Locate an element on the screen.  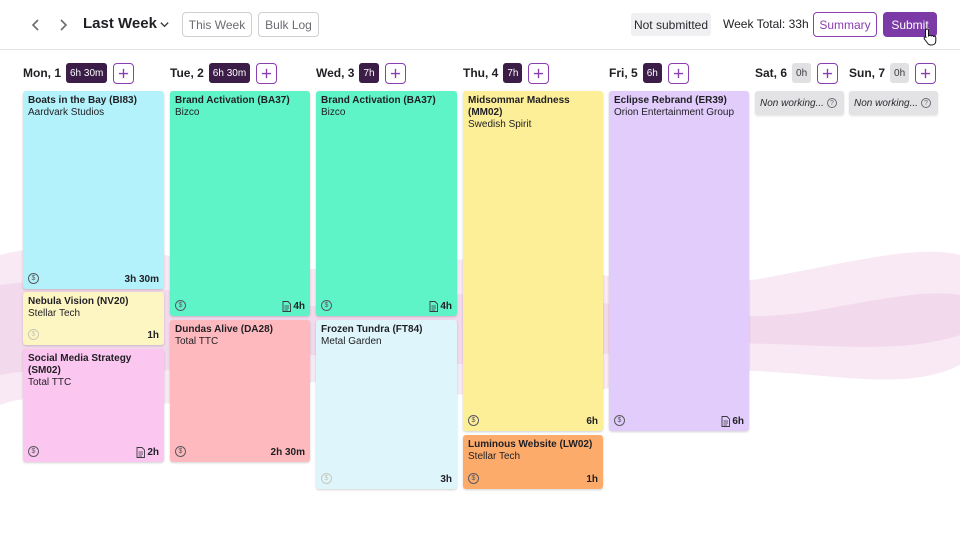
week-dropdown-button is located at coordinates (164, 24).